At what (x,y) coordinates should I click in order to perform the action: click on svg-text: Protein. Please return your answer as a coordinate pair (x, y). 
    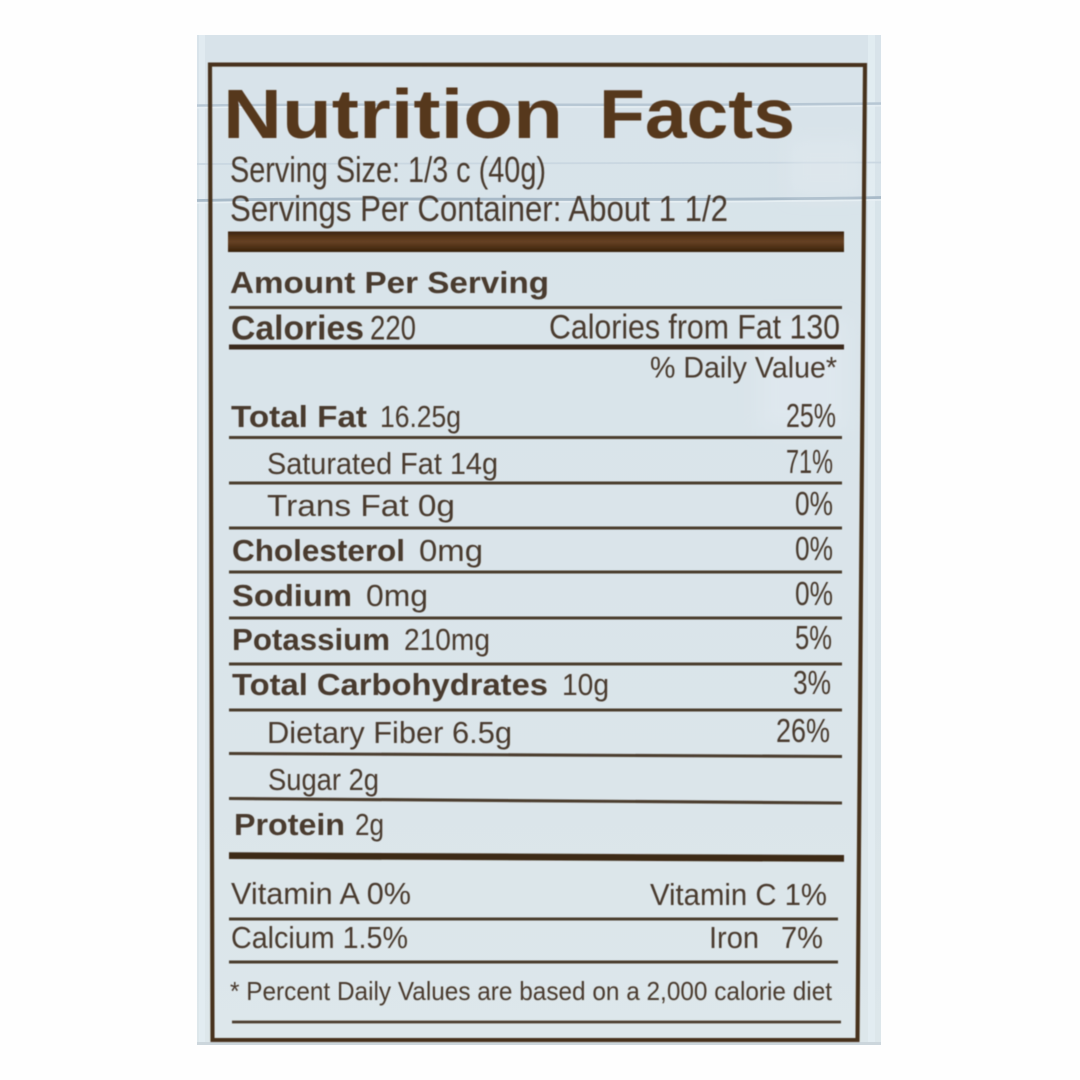
    Looking at the image, I should click on (289, 824).